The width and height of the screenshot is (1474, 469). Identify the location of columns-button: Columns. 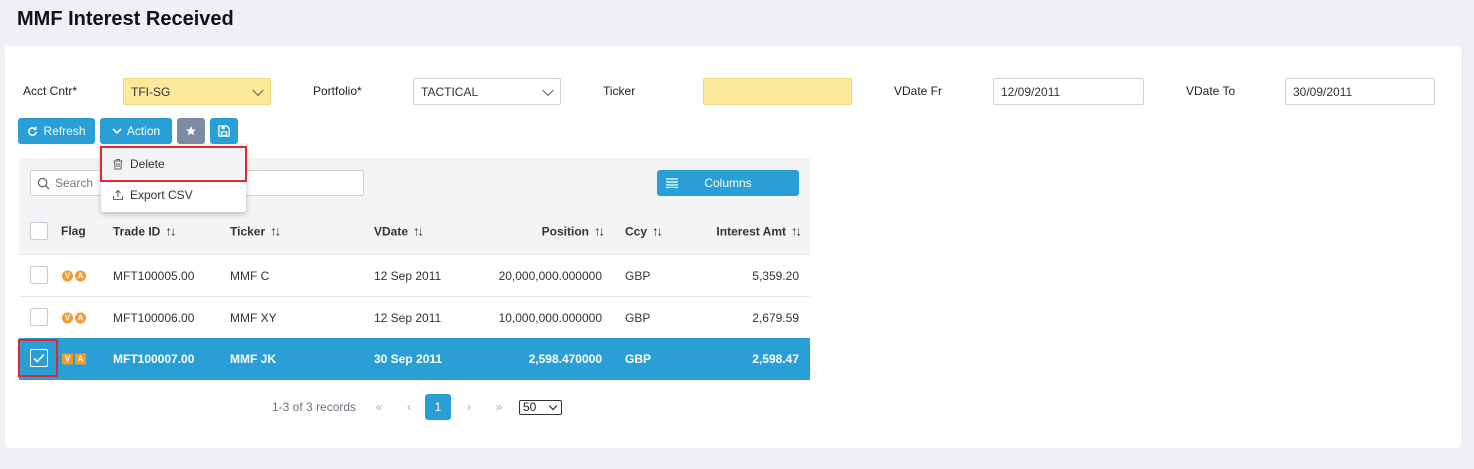
(728, 183).